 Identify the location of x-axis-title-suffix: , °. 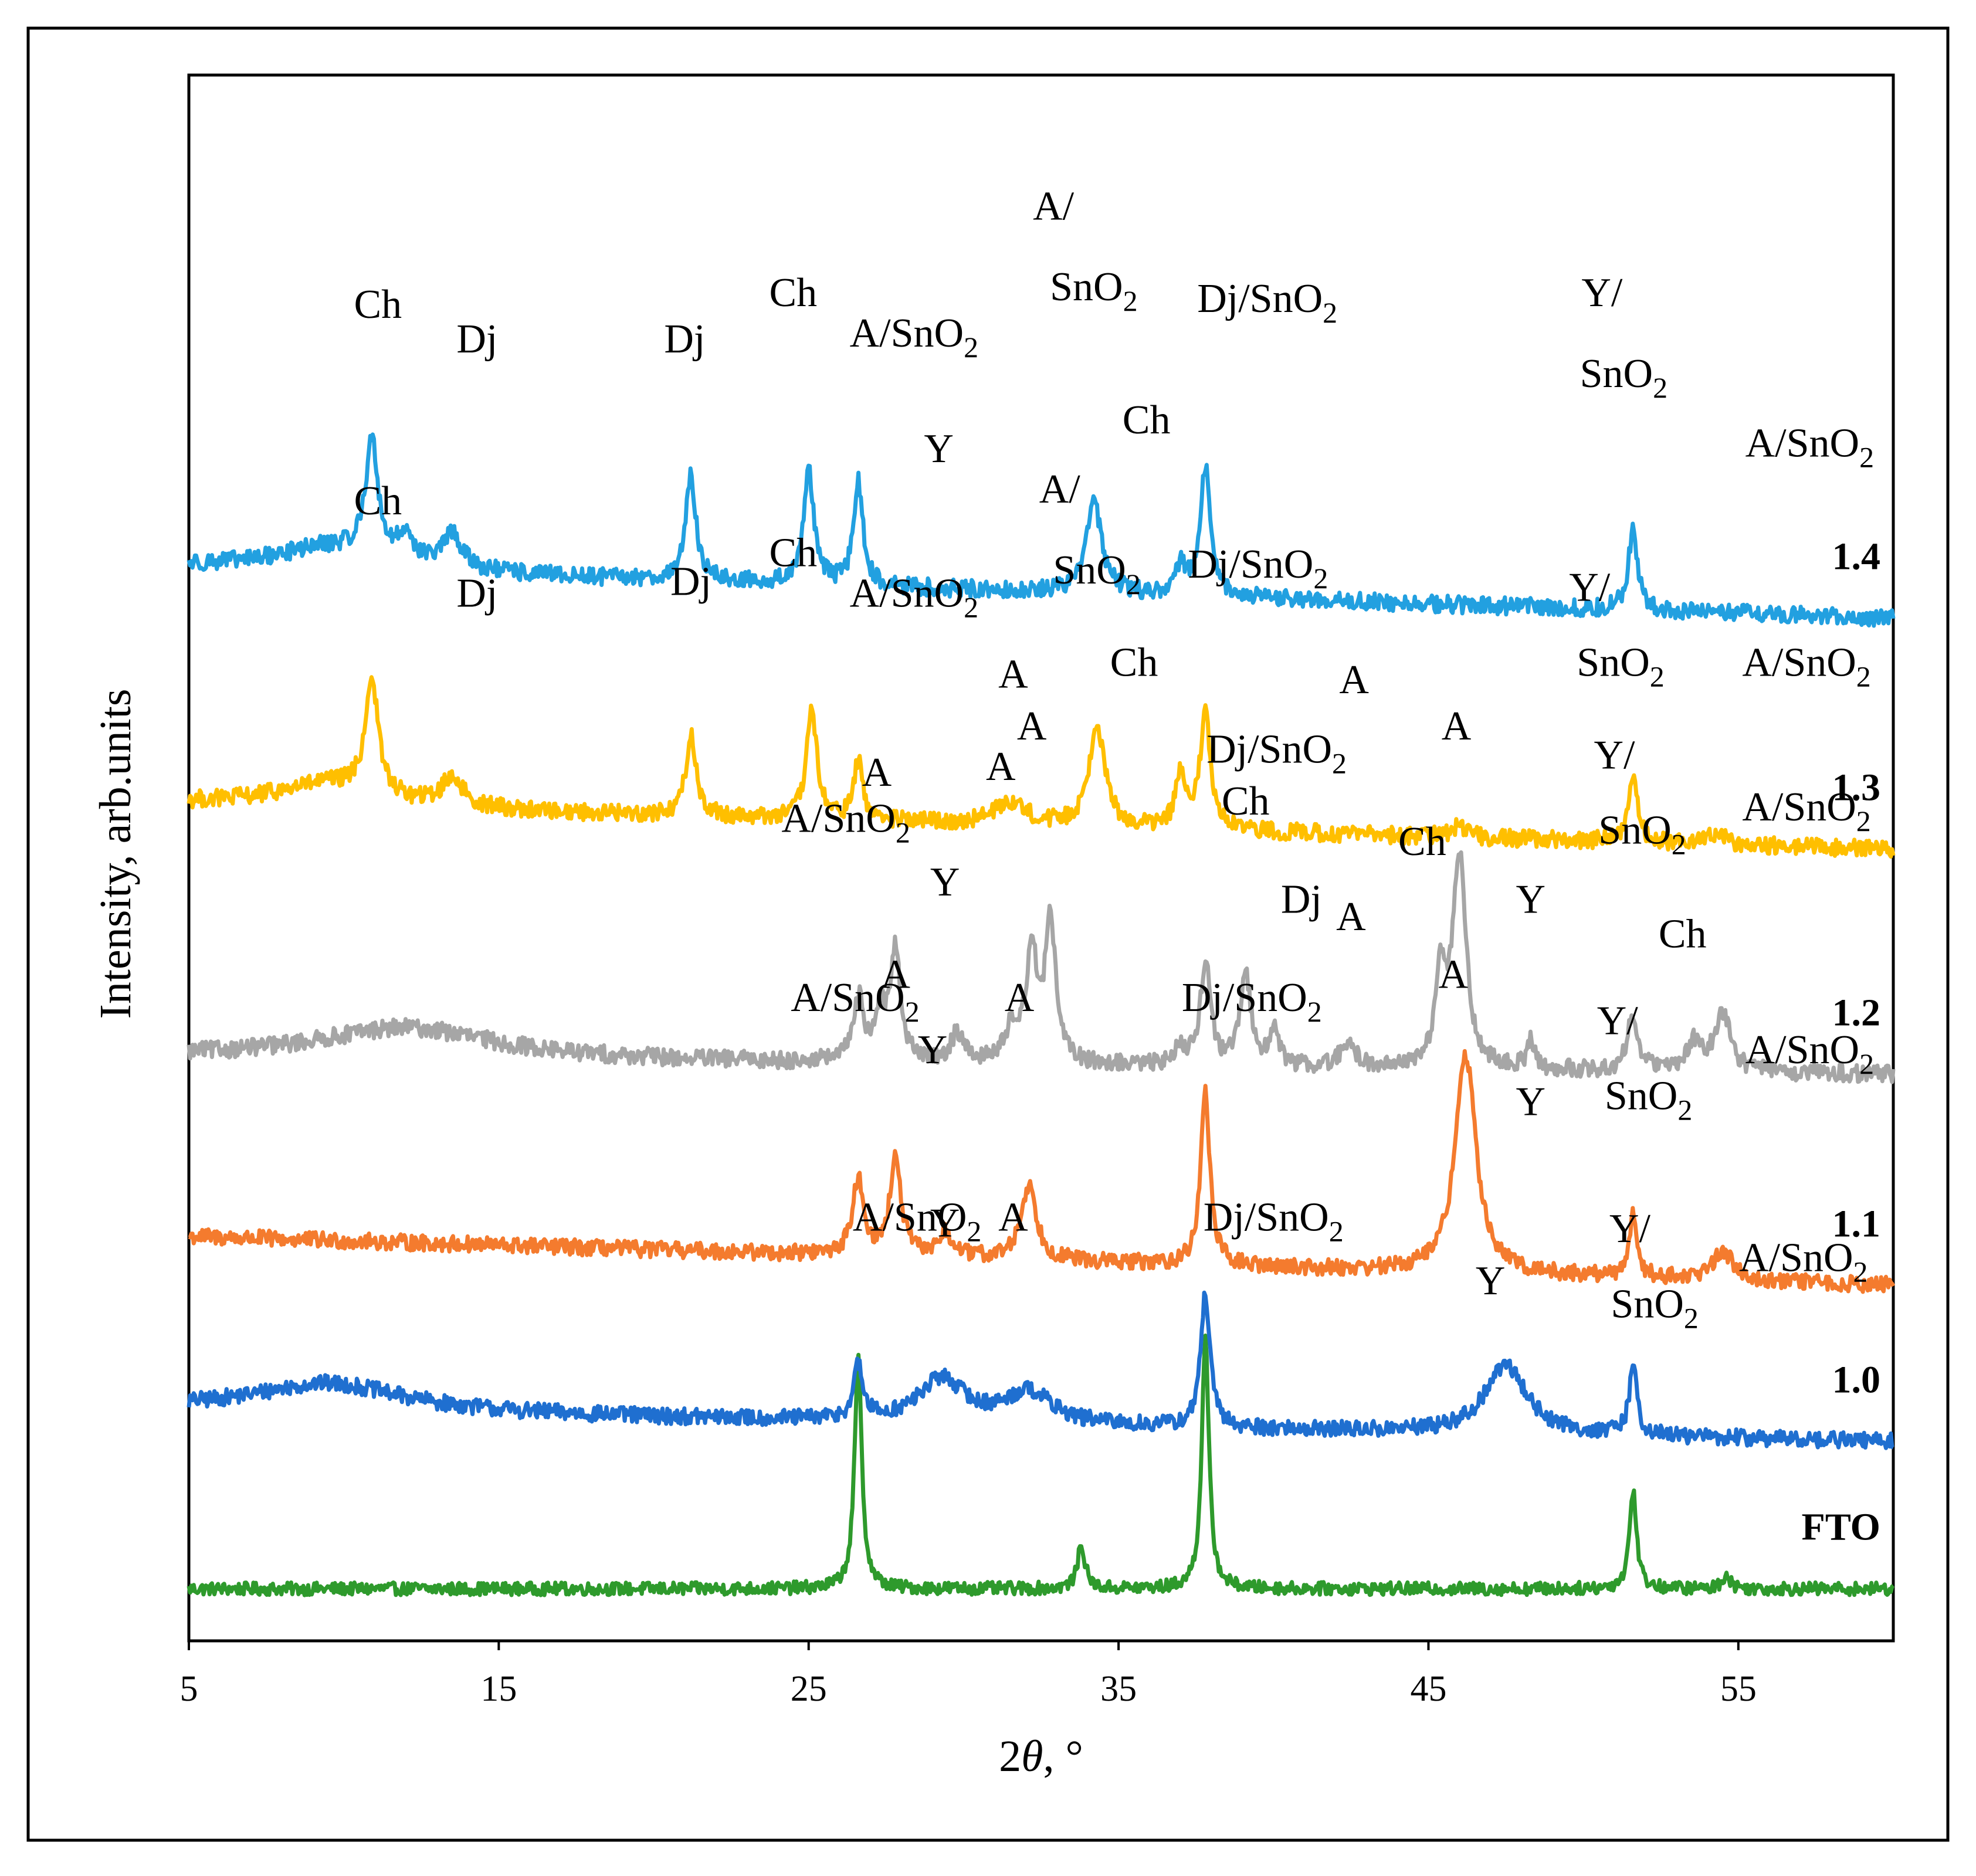
(1063, 1757).